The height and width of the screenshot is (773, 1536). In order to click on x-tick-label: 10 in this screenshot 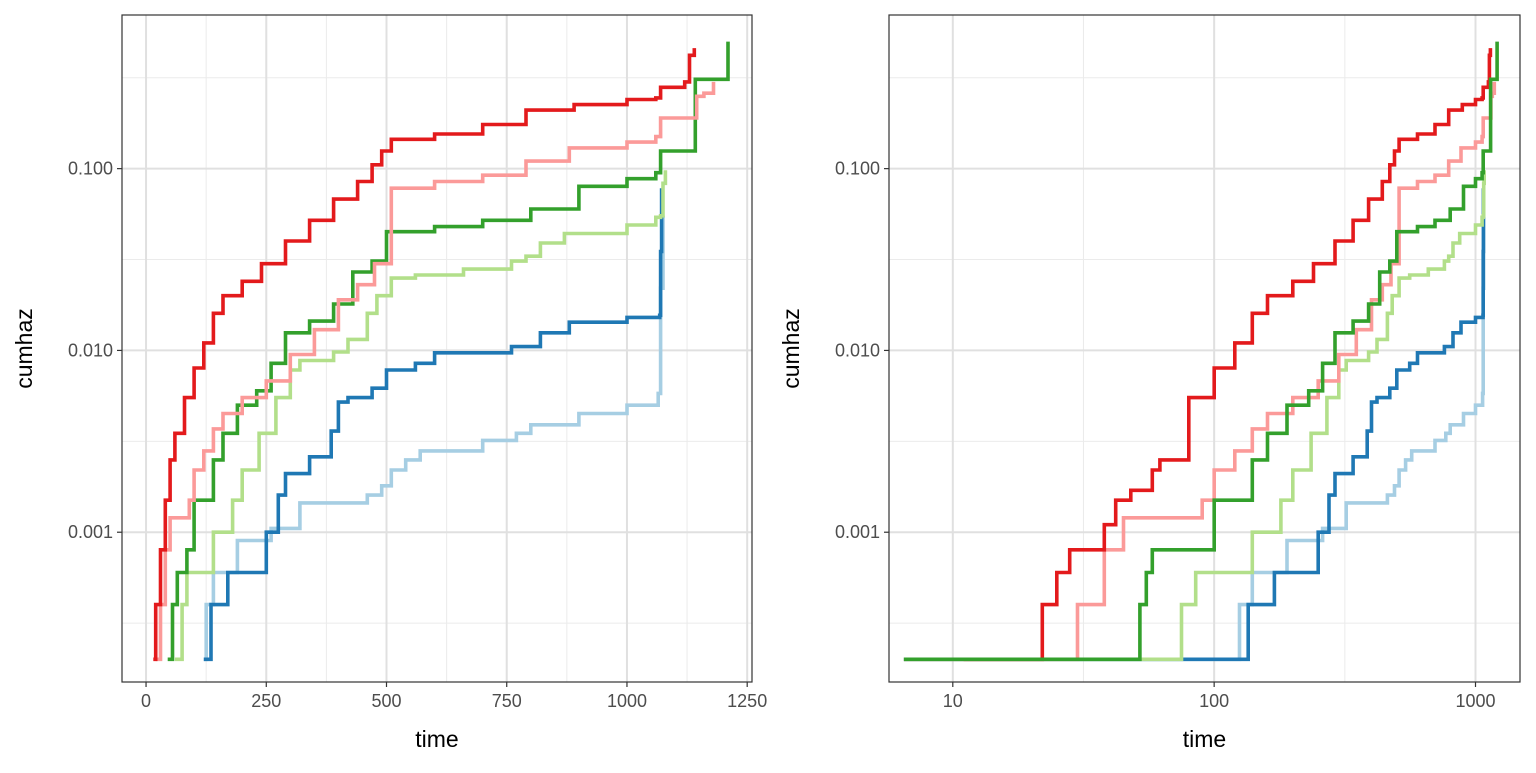, I will do `click(953, 701)`.